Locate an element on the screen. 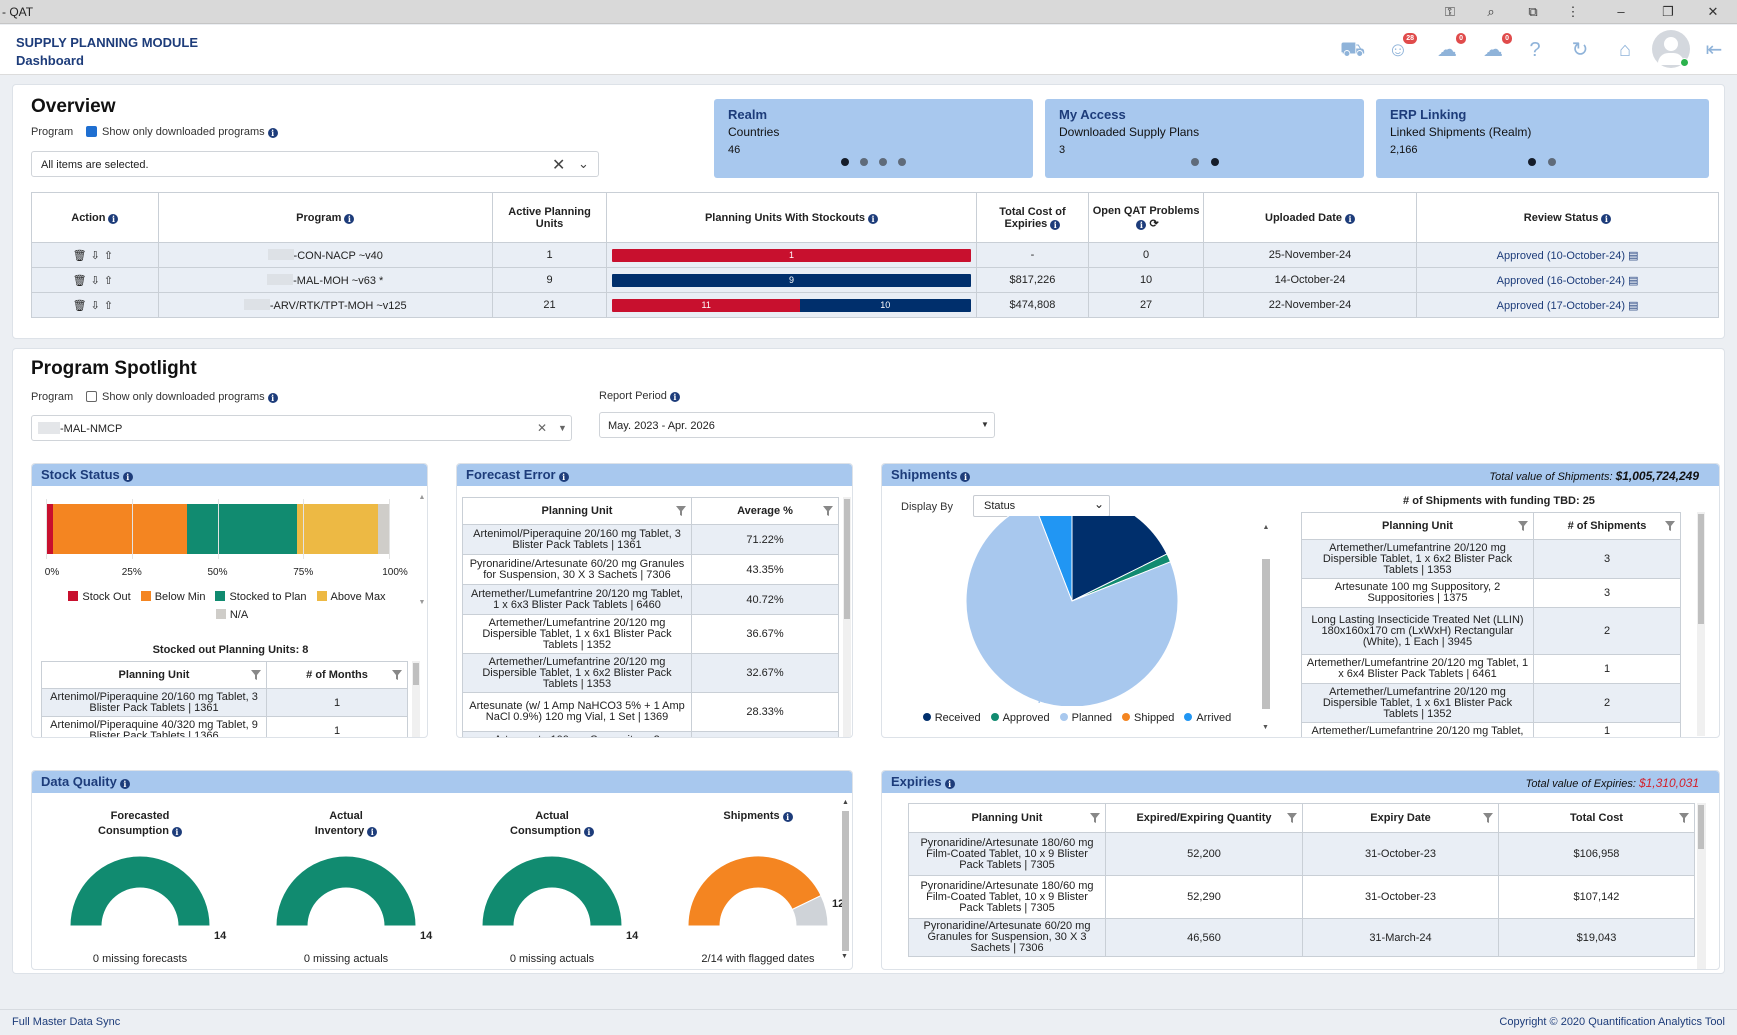 Image resolution: width=1737 pixels, height=1035 pixels. gauges-scrollbar: ▲ ▼ is located at coordinates (845, 879).